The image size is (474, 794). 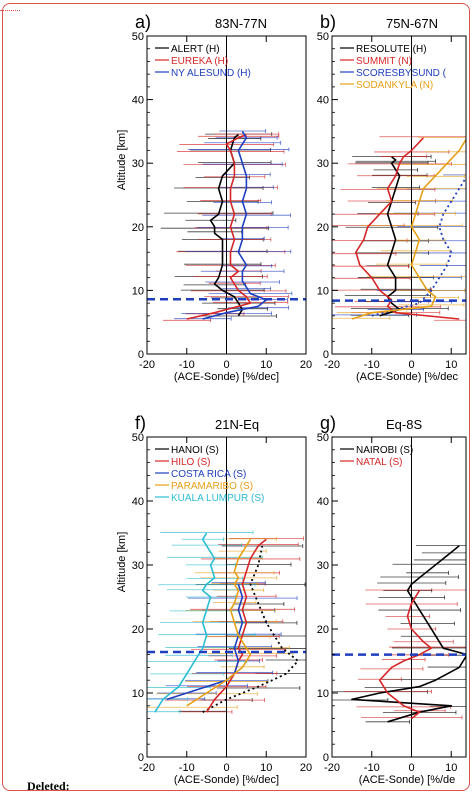 What do you see at coordinates (241, 23) in the screenshot?
I see `panel-title: 83N-77N` at bounding box center [241, 23].